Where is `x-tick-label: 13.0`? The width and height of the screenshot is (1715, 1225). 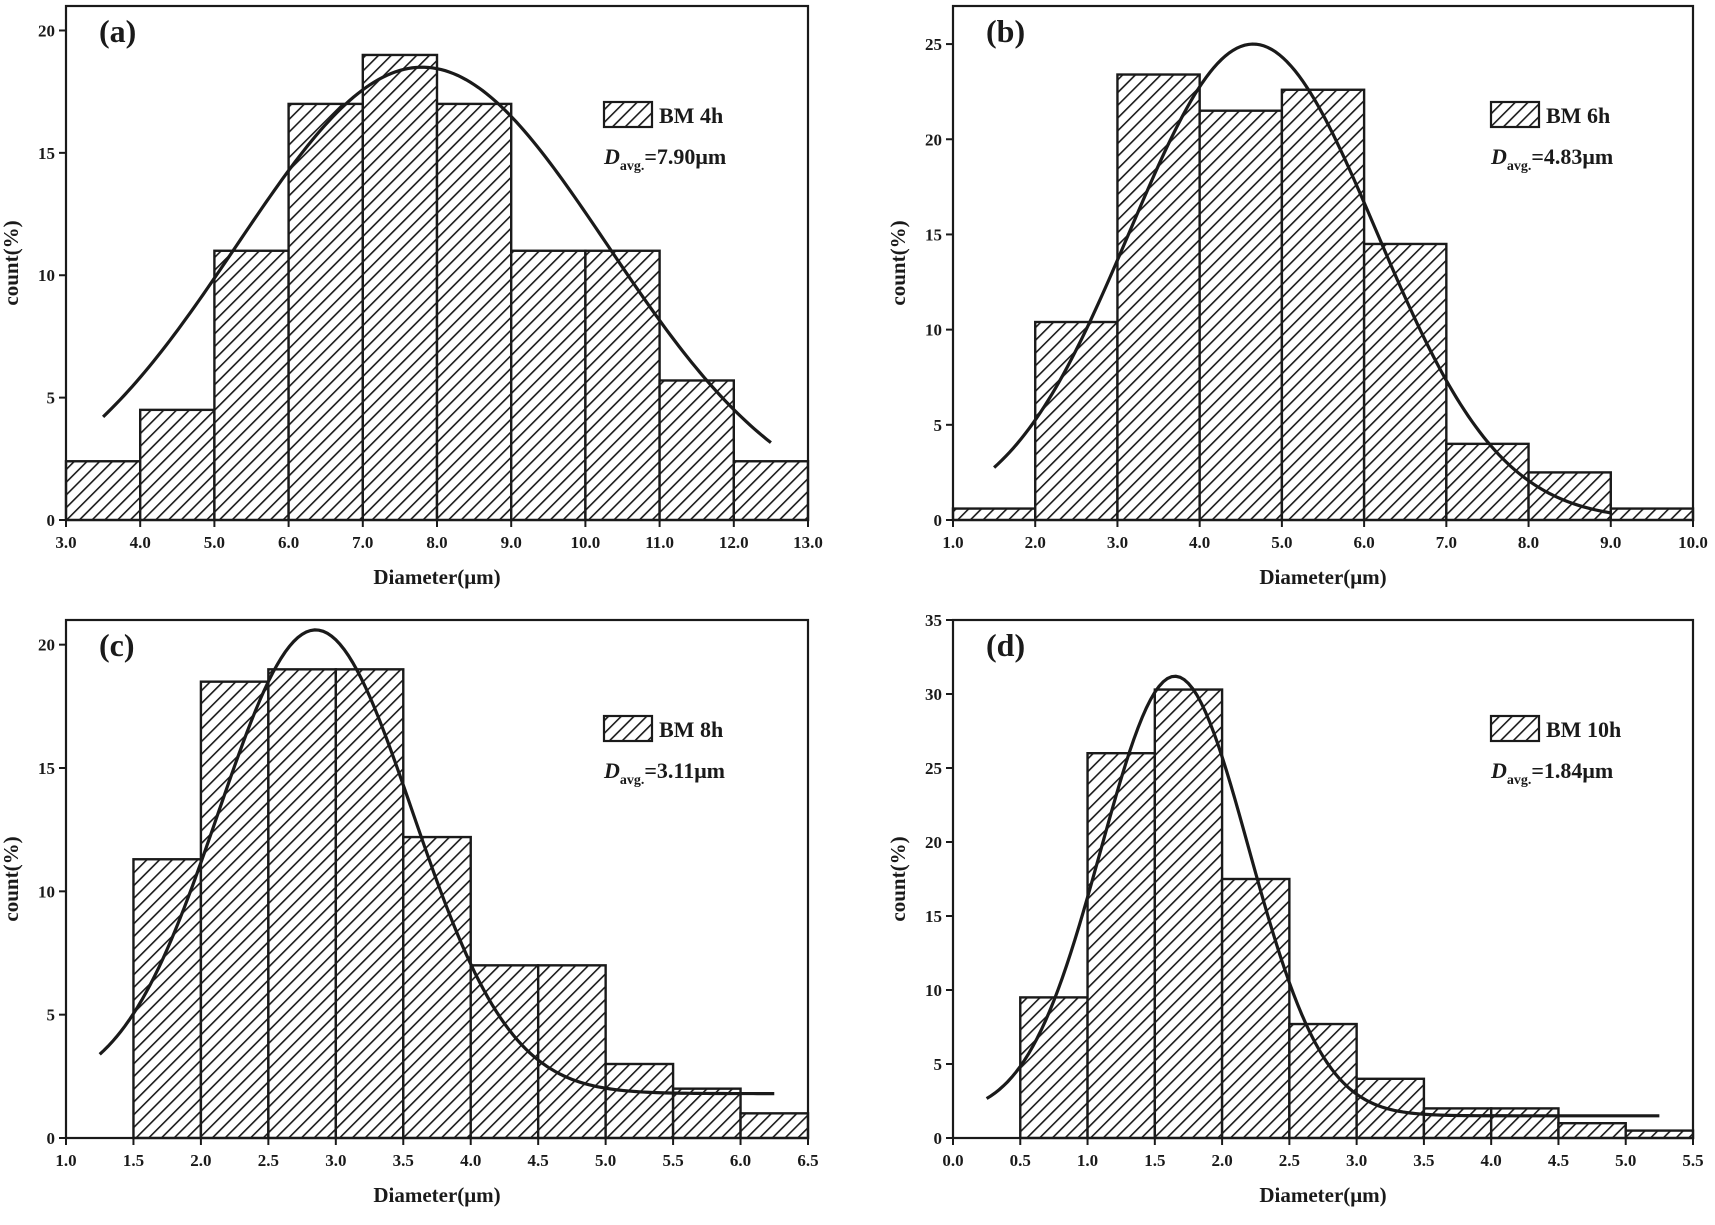
x-tick-label: 13.0 is located at coordinates (808, 542).